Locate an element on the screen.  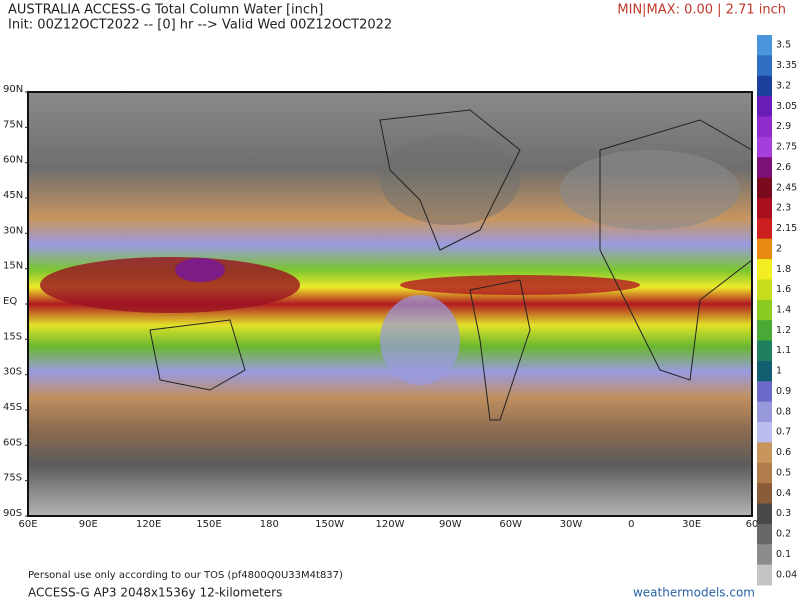
colorbar-label: 2.3 is located at coordinates (783, 208).